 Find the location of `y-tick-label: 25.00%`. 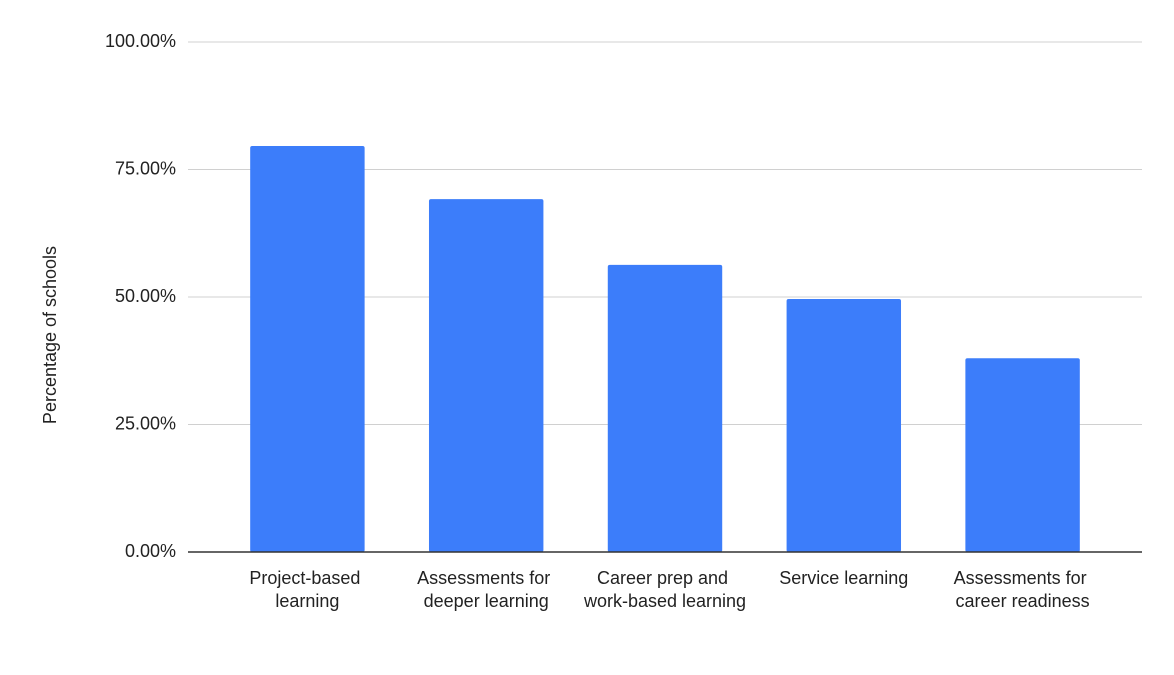

y-tick-label: 25.00% is located at coordinates (145, 423).